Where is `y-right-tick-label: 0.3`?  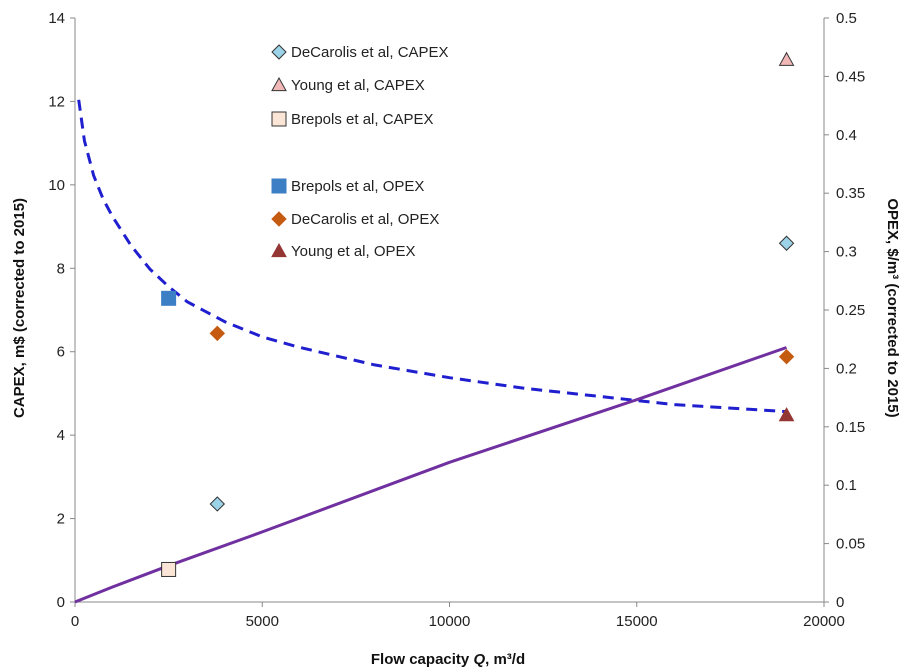 y-right-tick-label: 0.3 is located at coordinates (846, 252).